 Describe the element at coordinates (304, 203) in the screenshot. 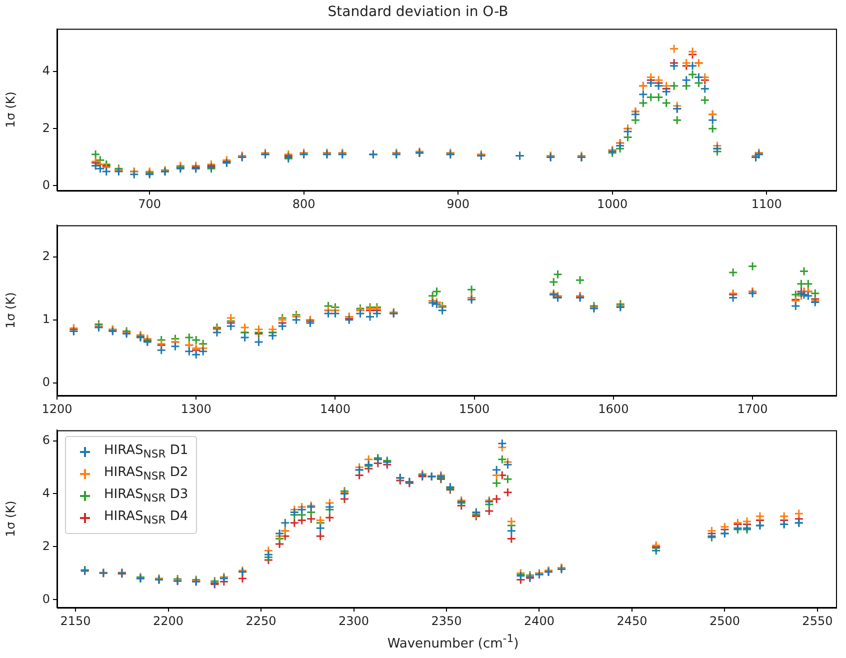

I see `x-tick-label: 800` at that location.